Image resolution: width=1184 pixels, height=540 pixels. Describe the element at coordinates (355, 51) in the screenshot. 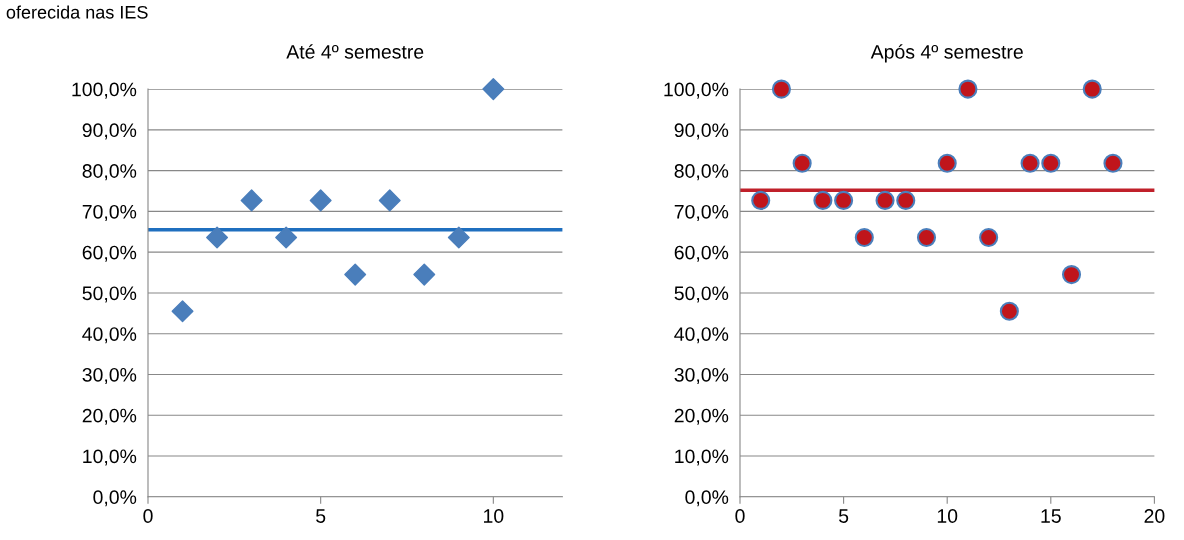

I see `chart-title: Até 4º semestre` at that location.